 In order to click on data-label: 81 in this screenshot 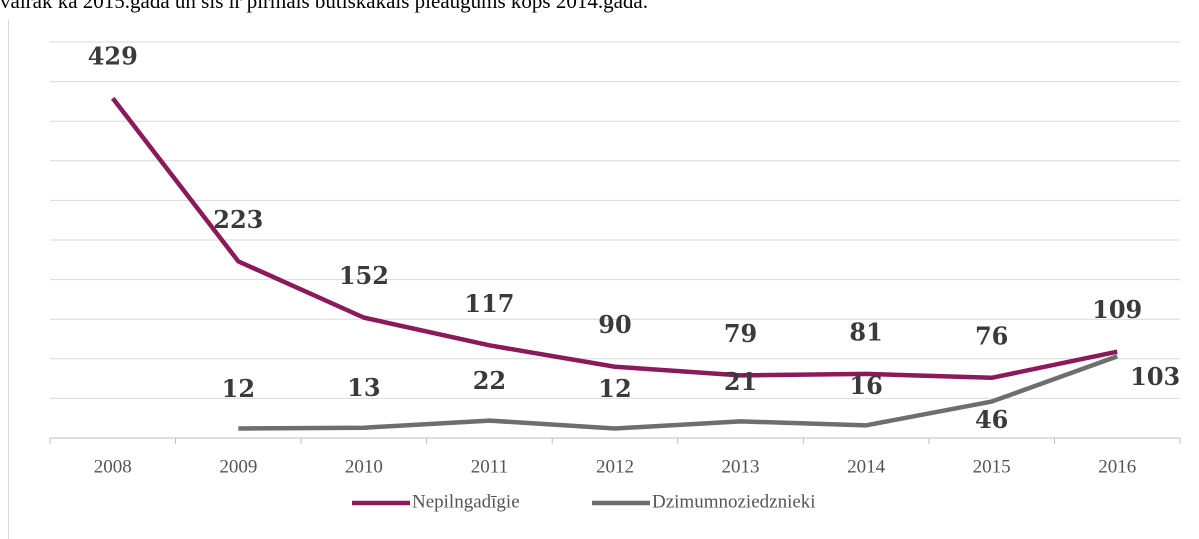, I will do `click(865, 331)`.